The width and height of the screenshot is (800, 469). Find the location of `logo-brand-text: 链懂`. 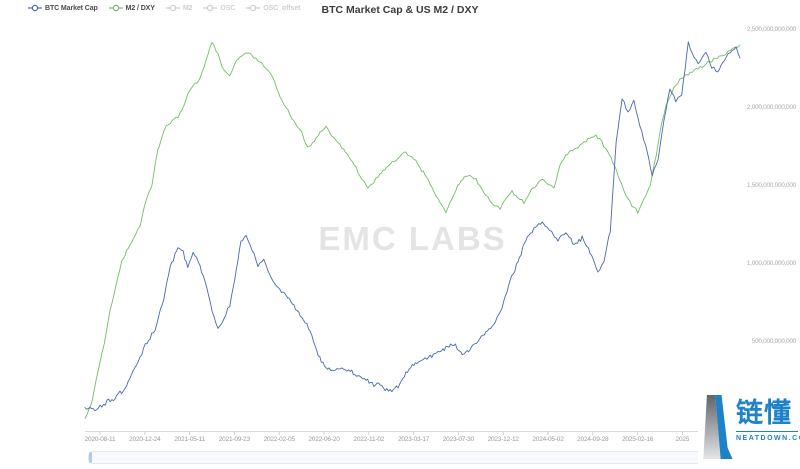

logo-brand-text: 链懂 is located at coordinates (764, 413).